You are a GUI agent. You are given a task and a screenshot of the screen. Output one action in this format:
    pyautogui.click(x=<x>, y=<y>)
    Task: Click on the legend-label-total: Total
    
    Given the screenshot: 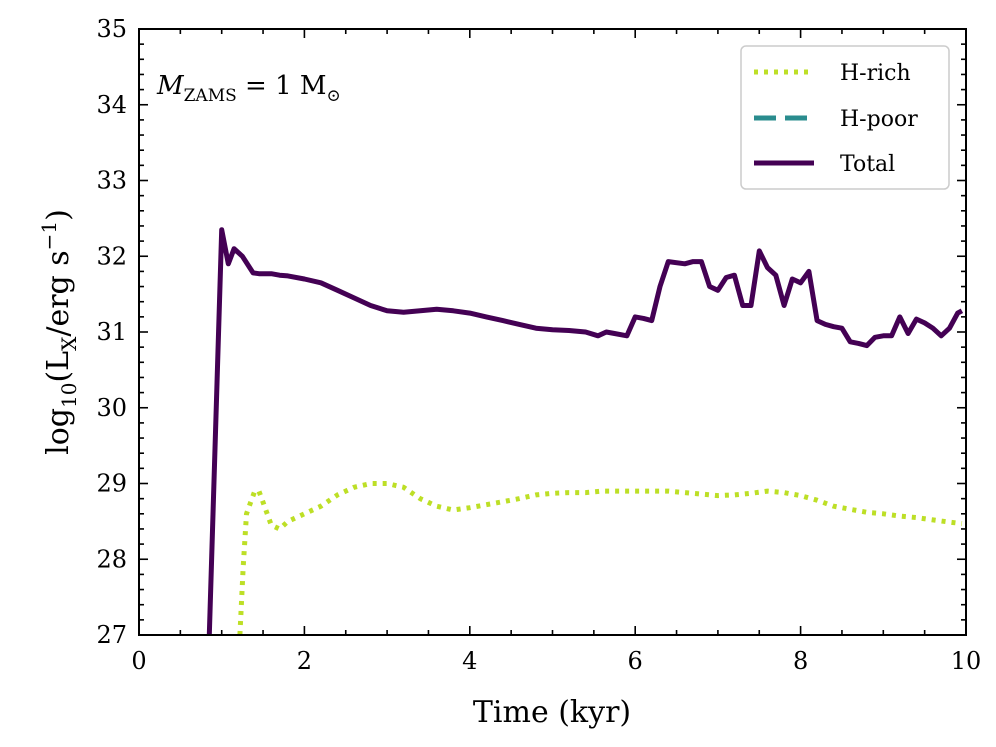 What is the action you would take?
    pyautogui.click(x=867, y=164)
    